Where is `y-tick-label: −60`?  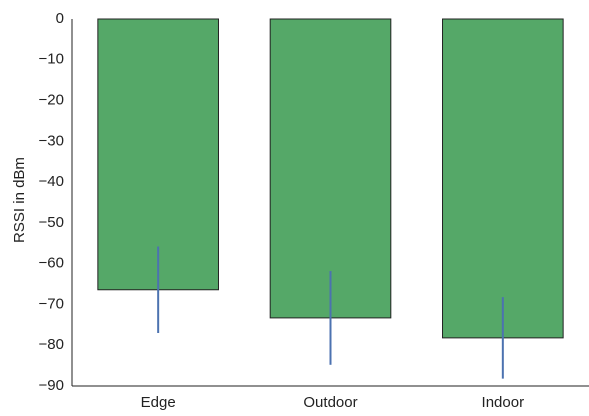
y-tick-label: −60 is located at coordinates (51, 263).